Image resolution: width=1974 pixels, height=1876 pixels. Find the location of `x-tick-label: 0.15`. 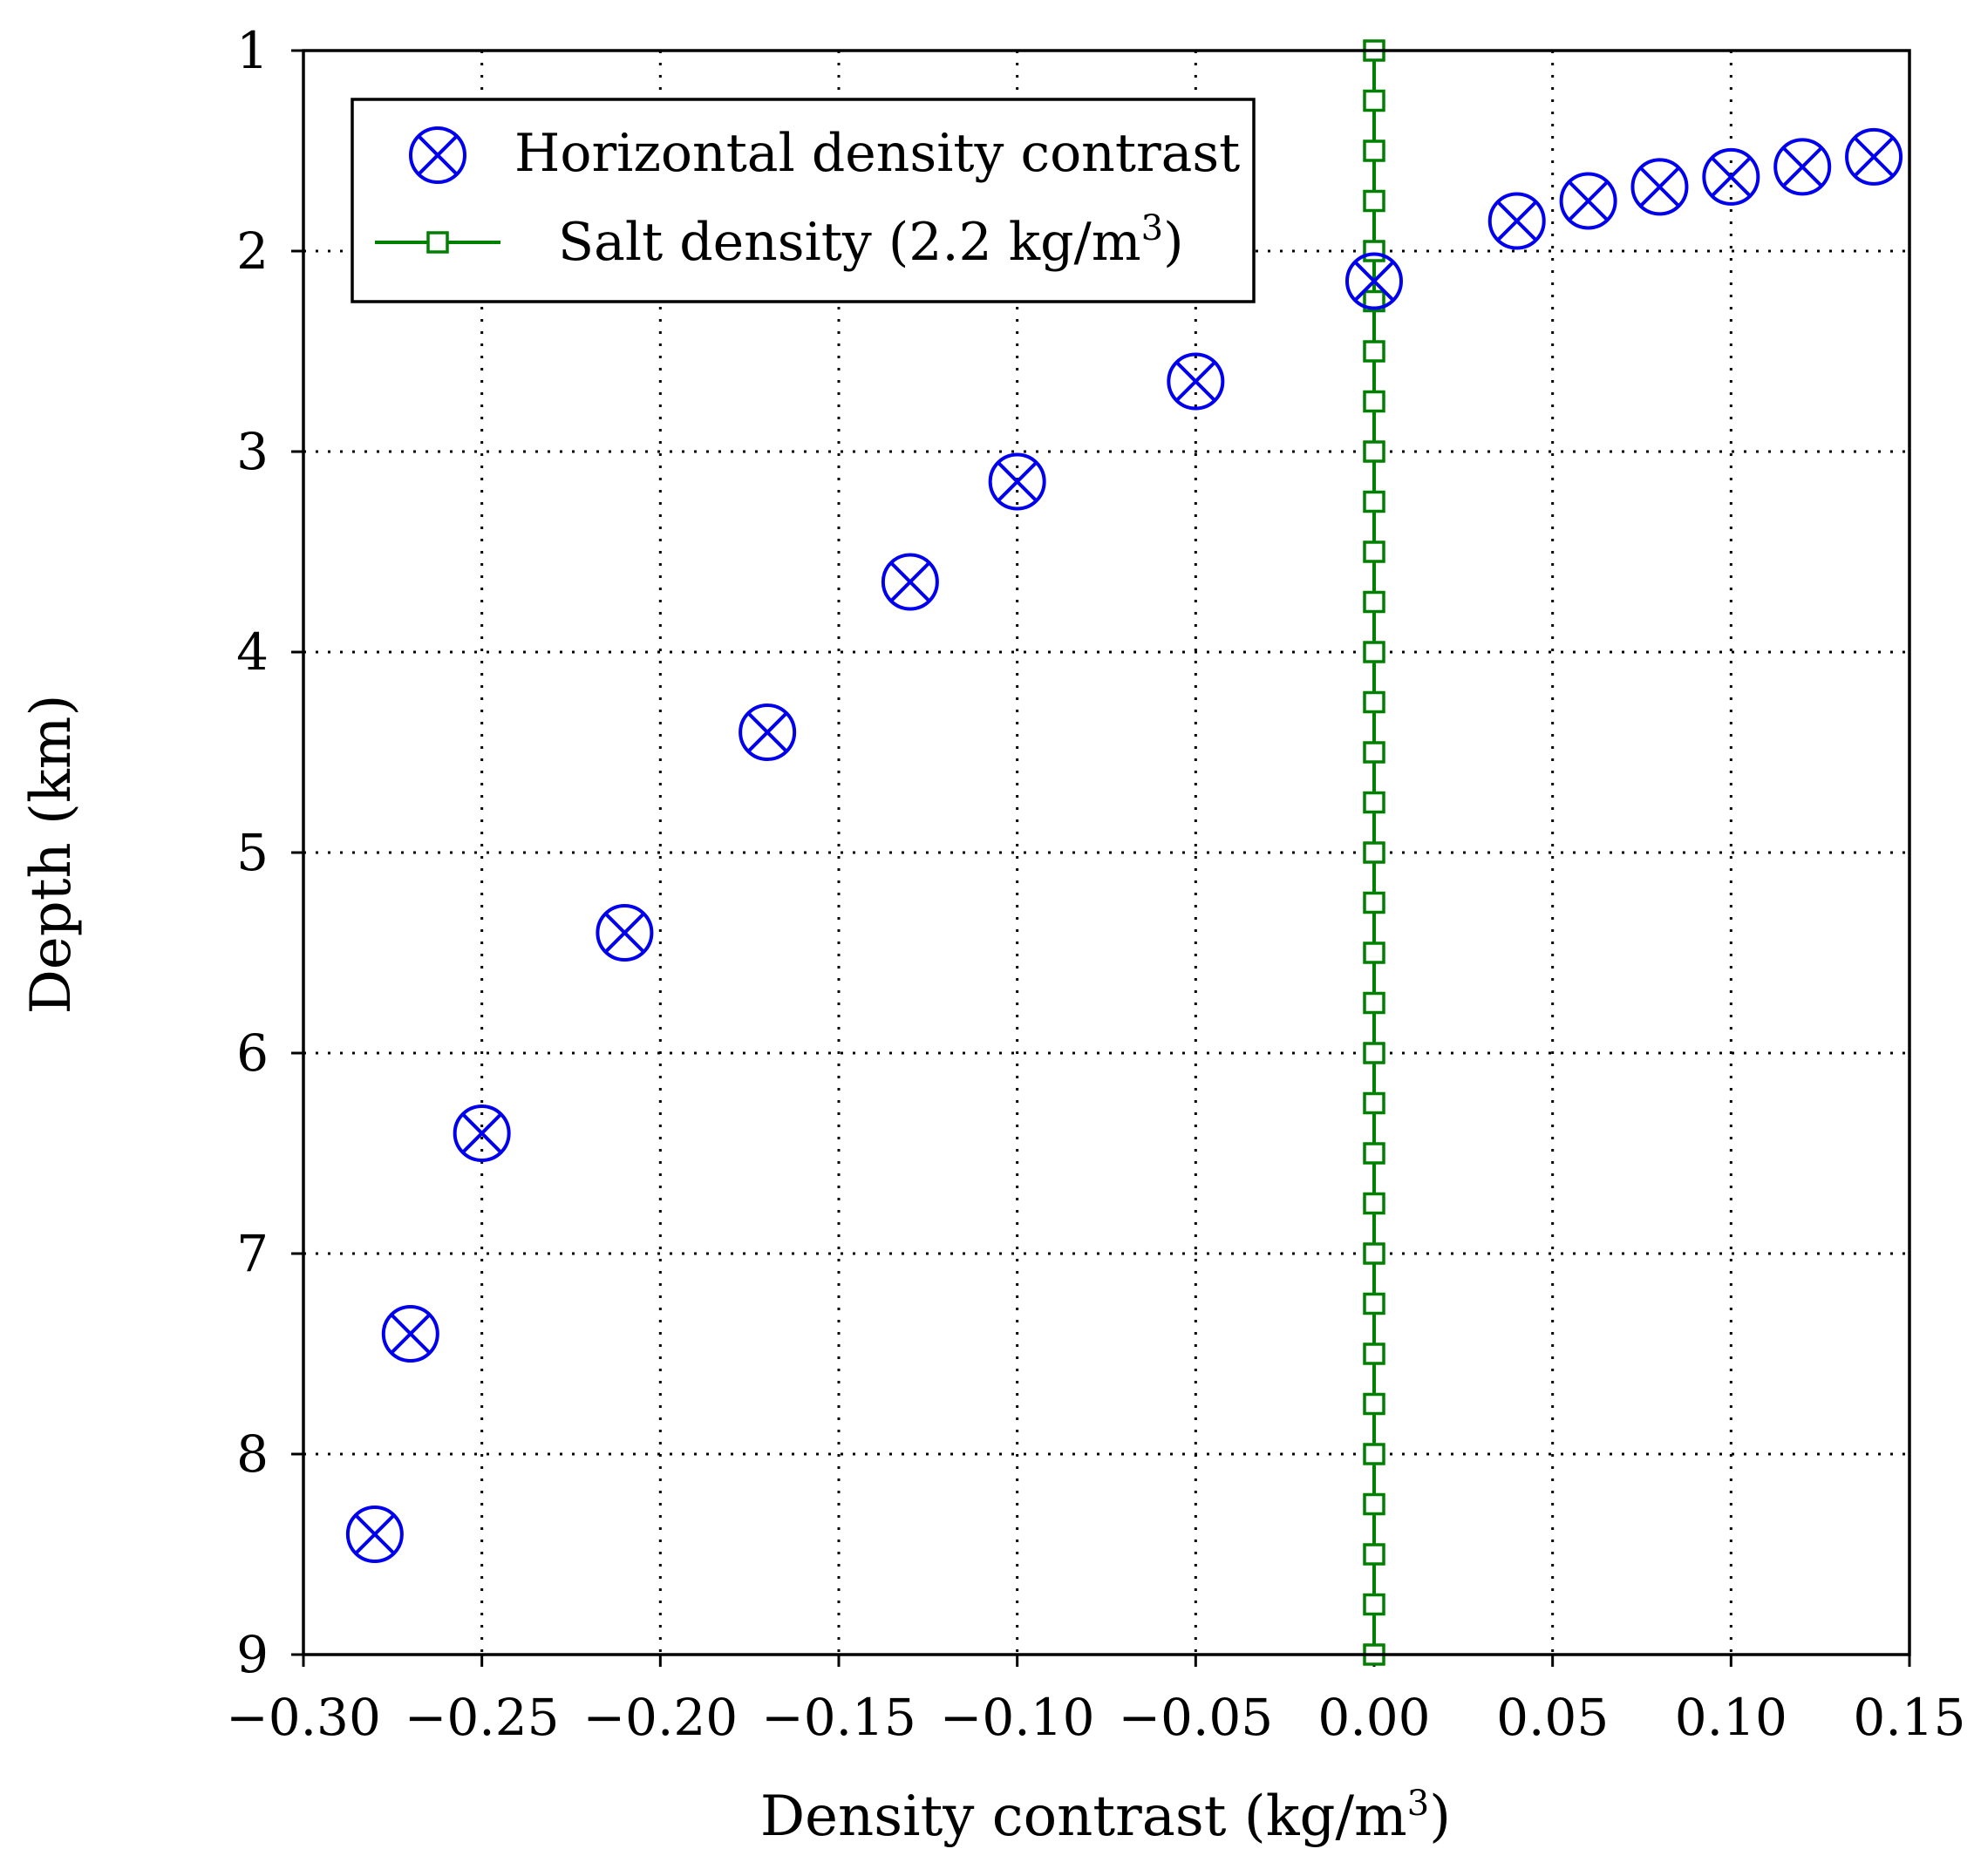

x-tick-label: 0.15 is located at coordinates (1909, 1717).